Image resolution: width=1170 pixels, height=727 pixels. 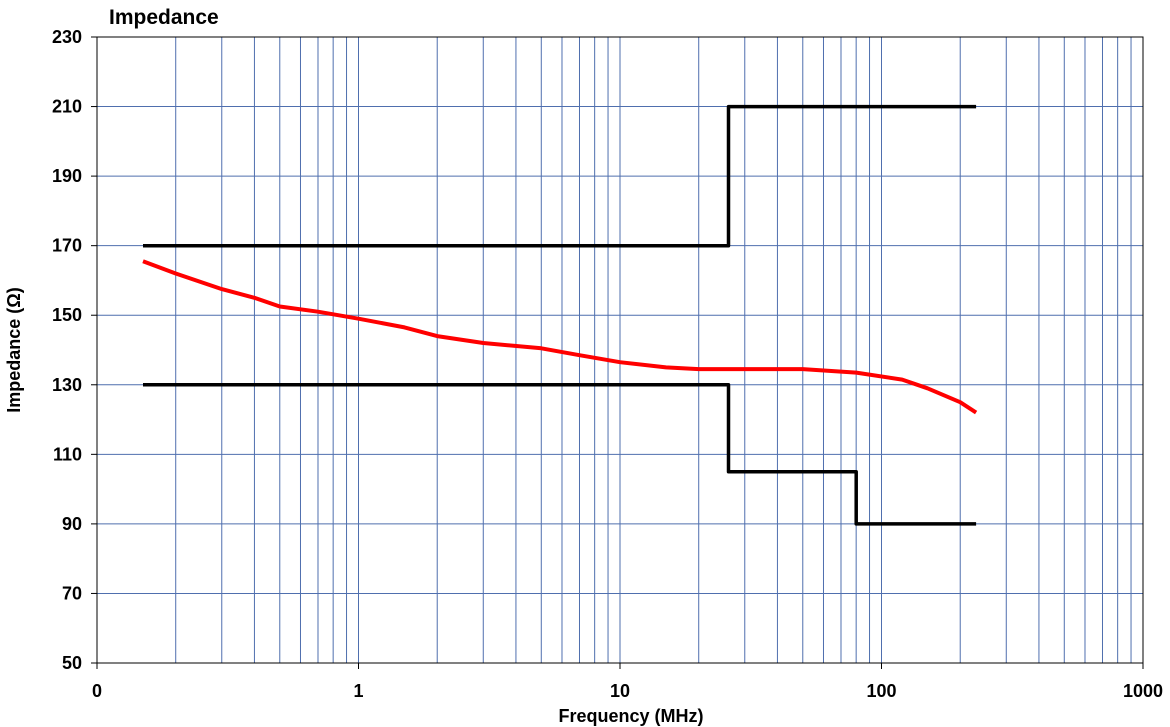 What do you see at coordinates (881, 691) in the screenshot?
I see `x-tick-label: 100` at bounding box center [881, 691].